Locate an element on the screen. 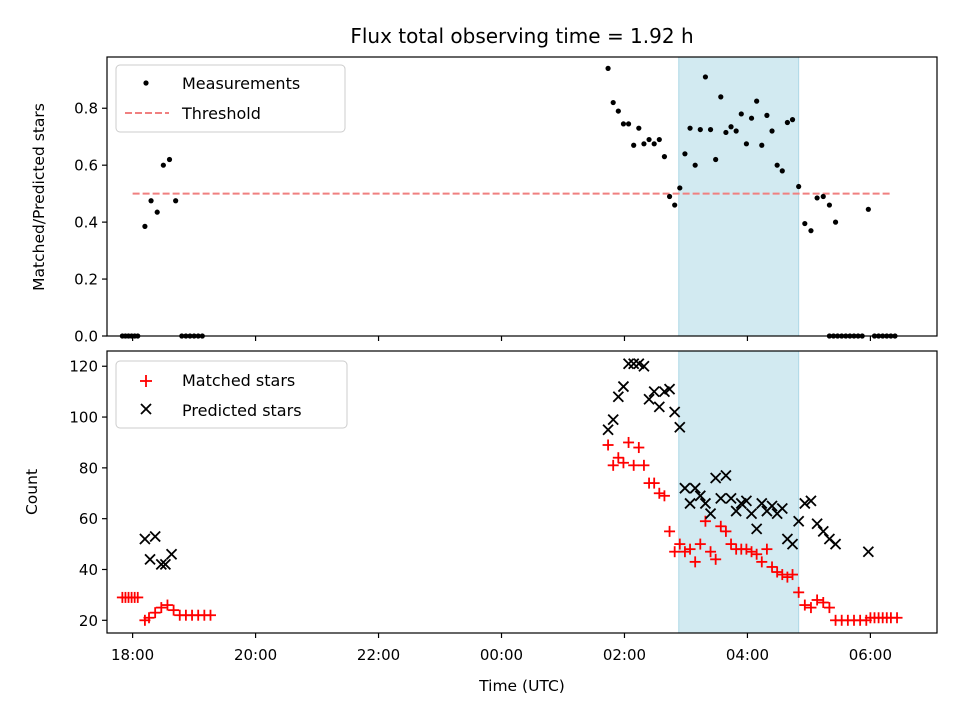 Image resolution: width=960 pixels, height=720 pixels. xtick-label: 06:00 is located at coordinates (870, 655).